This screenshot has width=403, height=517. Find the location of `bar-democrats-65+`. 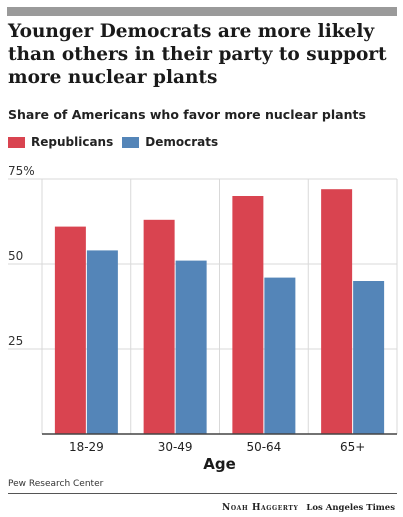

bar-democrats-65+ is located at coordinates (369, 357).